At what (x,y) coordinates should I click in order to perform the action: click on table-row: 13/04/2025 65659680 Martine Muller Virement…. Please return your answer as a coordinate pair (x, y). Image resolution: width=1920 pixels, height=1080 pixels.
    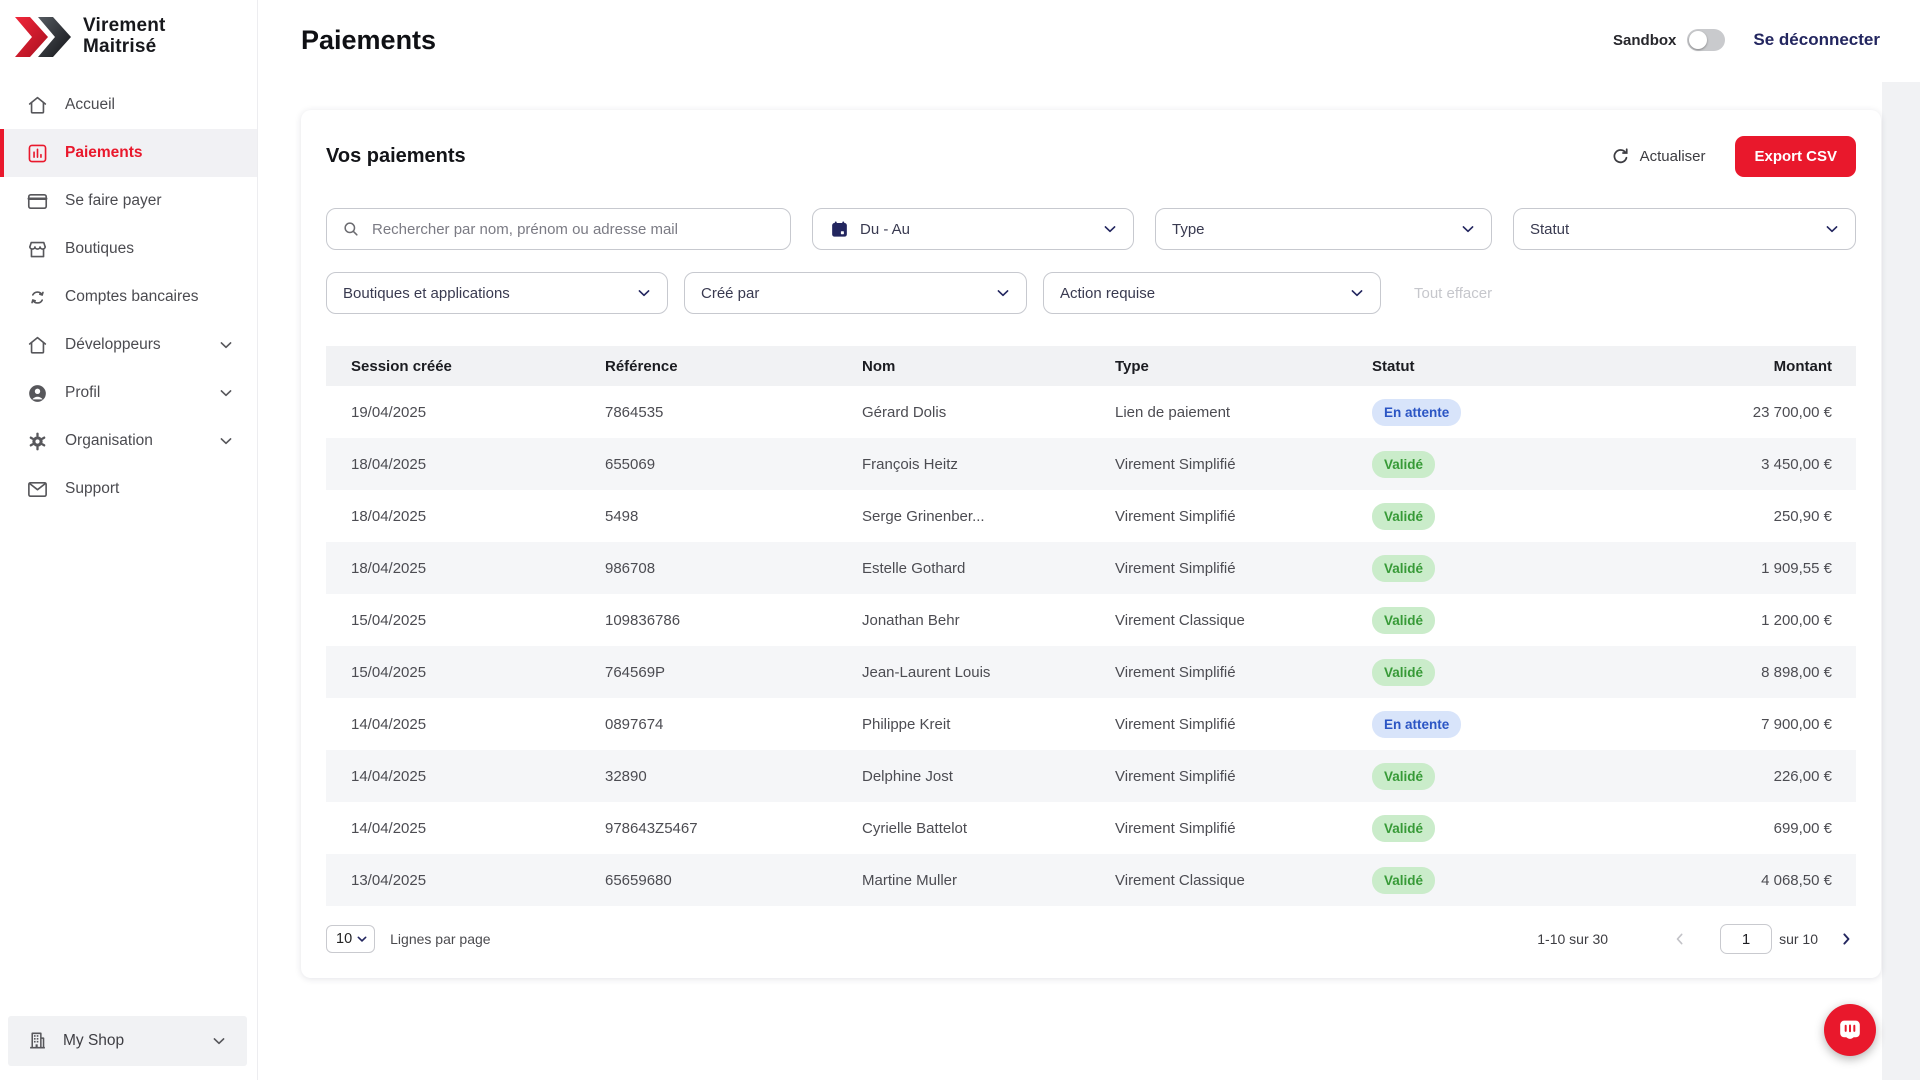
    Looking at the image, I should click on (1091, 880).